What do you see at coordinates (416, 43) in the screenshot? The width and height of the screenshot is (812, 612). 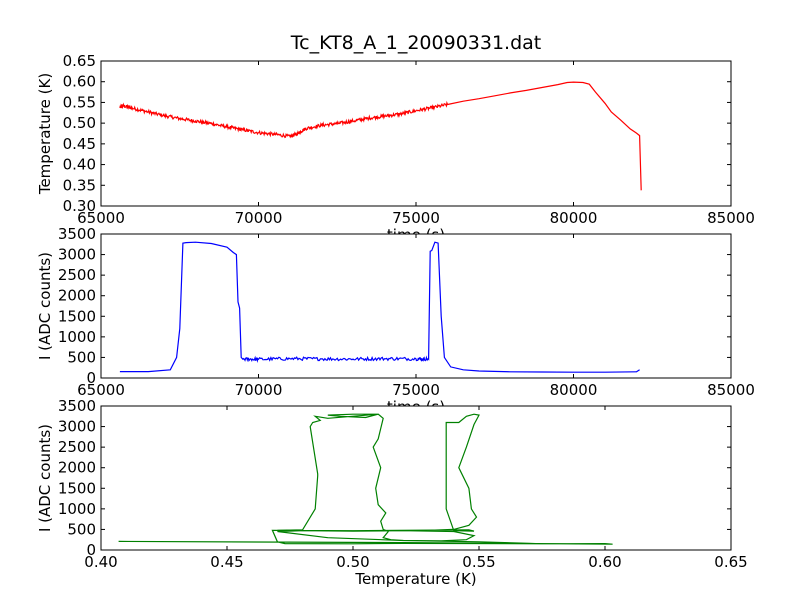 I see `figure-title: Tc_KT8_A_1_20090331.dat` at bounding box center [416, 43].